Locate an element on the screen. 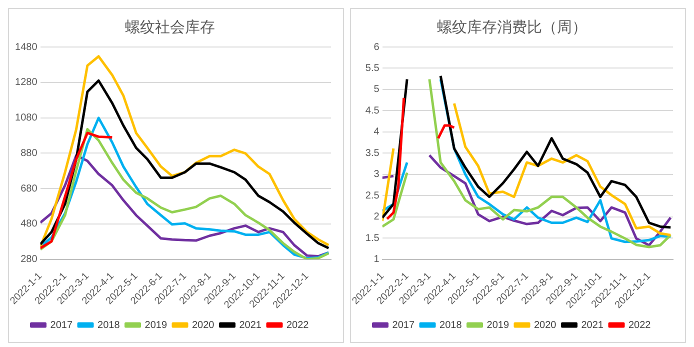  y-tick-label: 1480 is located at coordinates (26, 47).